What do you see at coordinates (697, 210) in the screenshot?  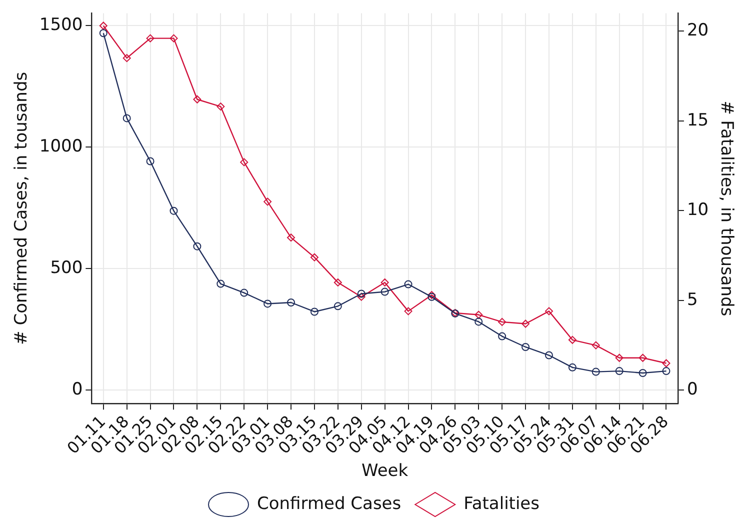 I see `y2-tick-label: 10` at bounding box center [697, 210].